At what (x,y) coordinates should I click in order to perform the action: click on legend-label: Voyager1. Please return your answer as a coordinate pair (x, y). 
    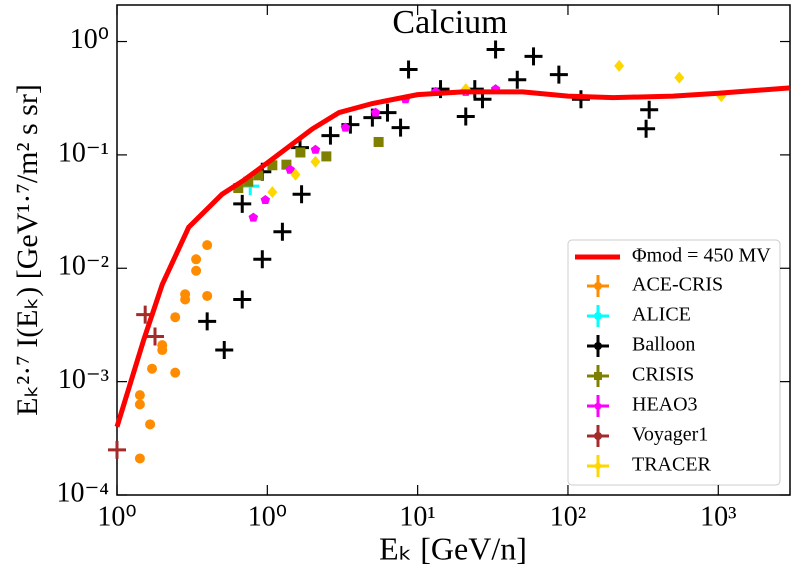
    Looking at the image, I should click on (670, 435).